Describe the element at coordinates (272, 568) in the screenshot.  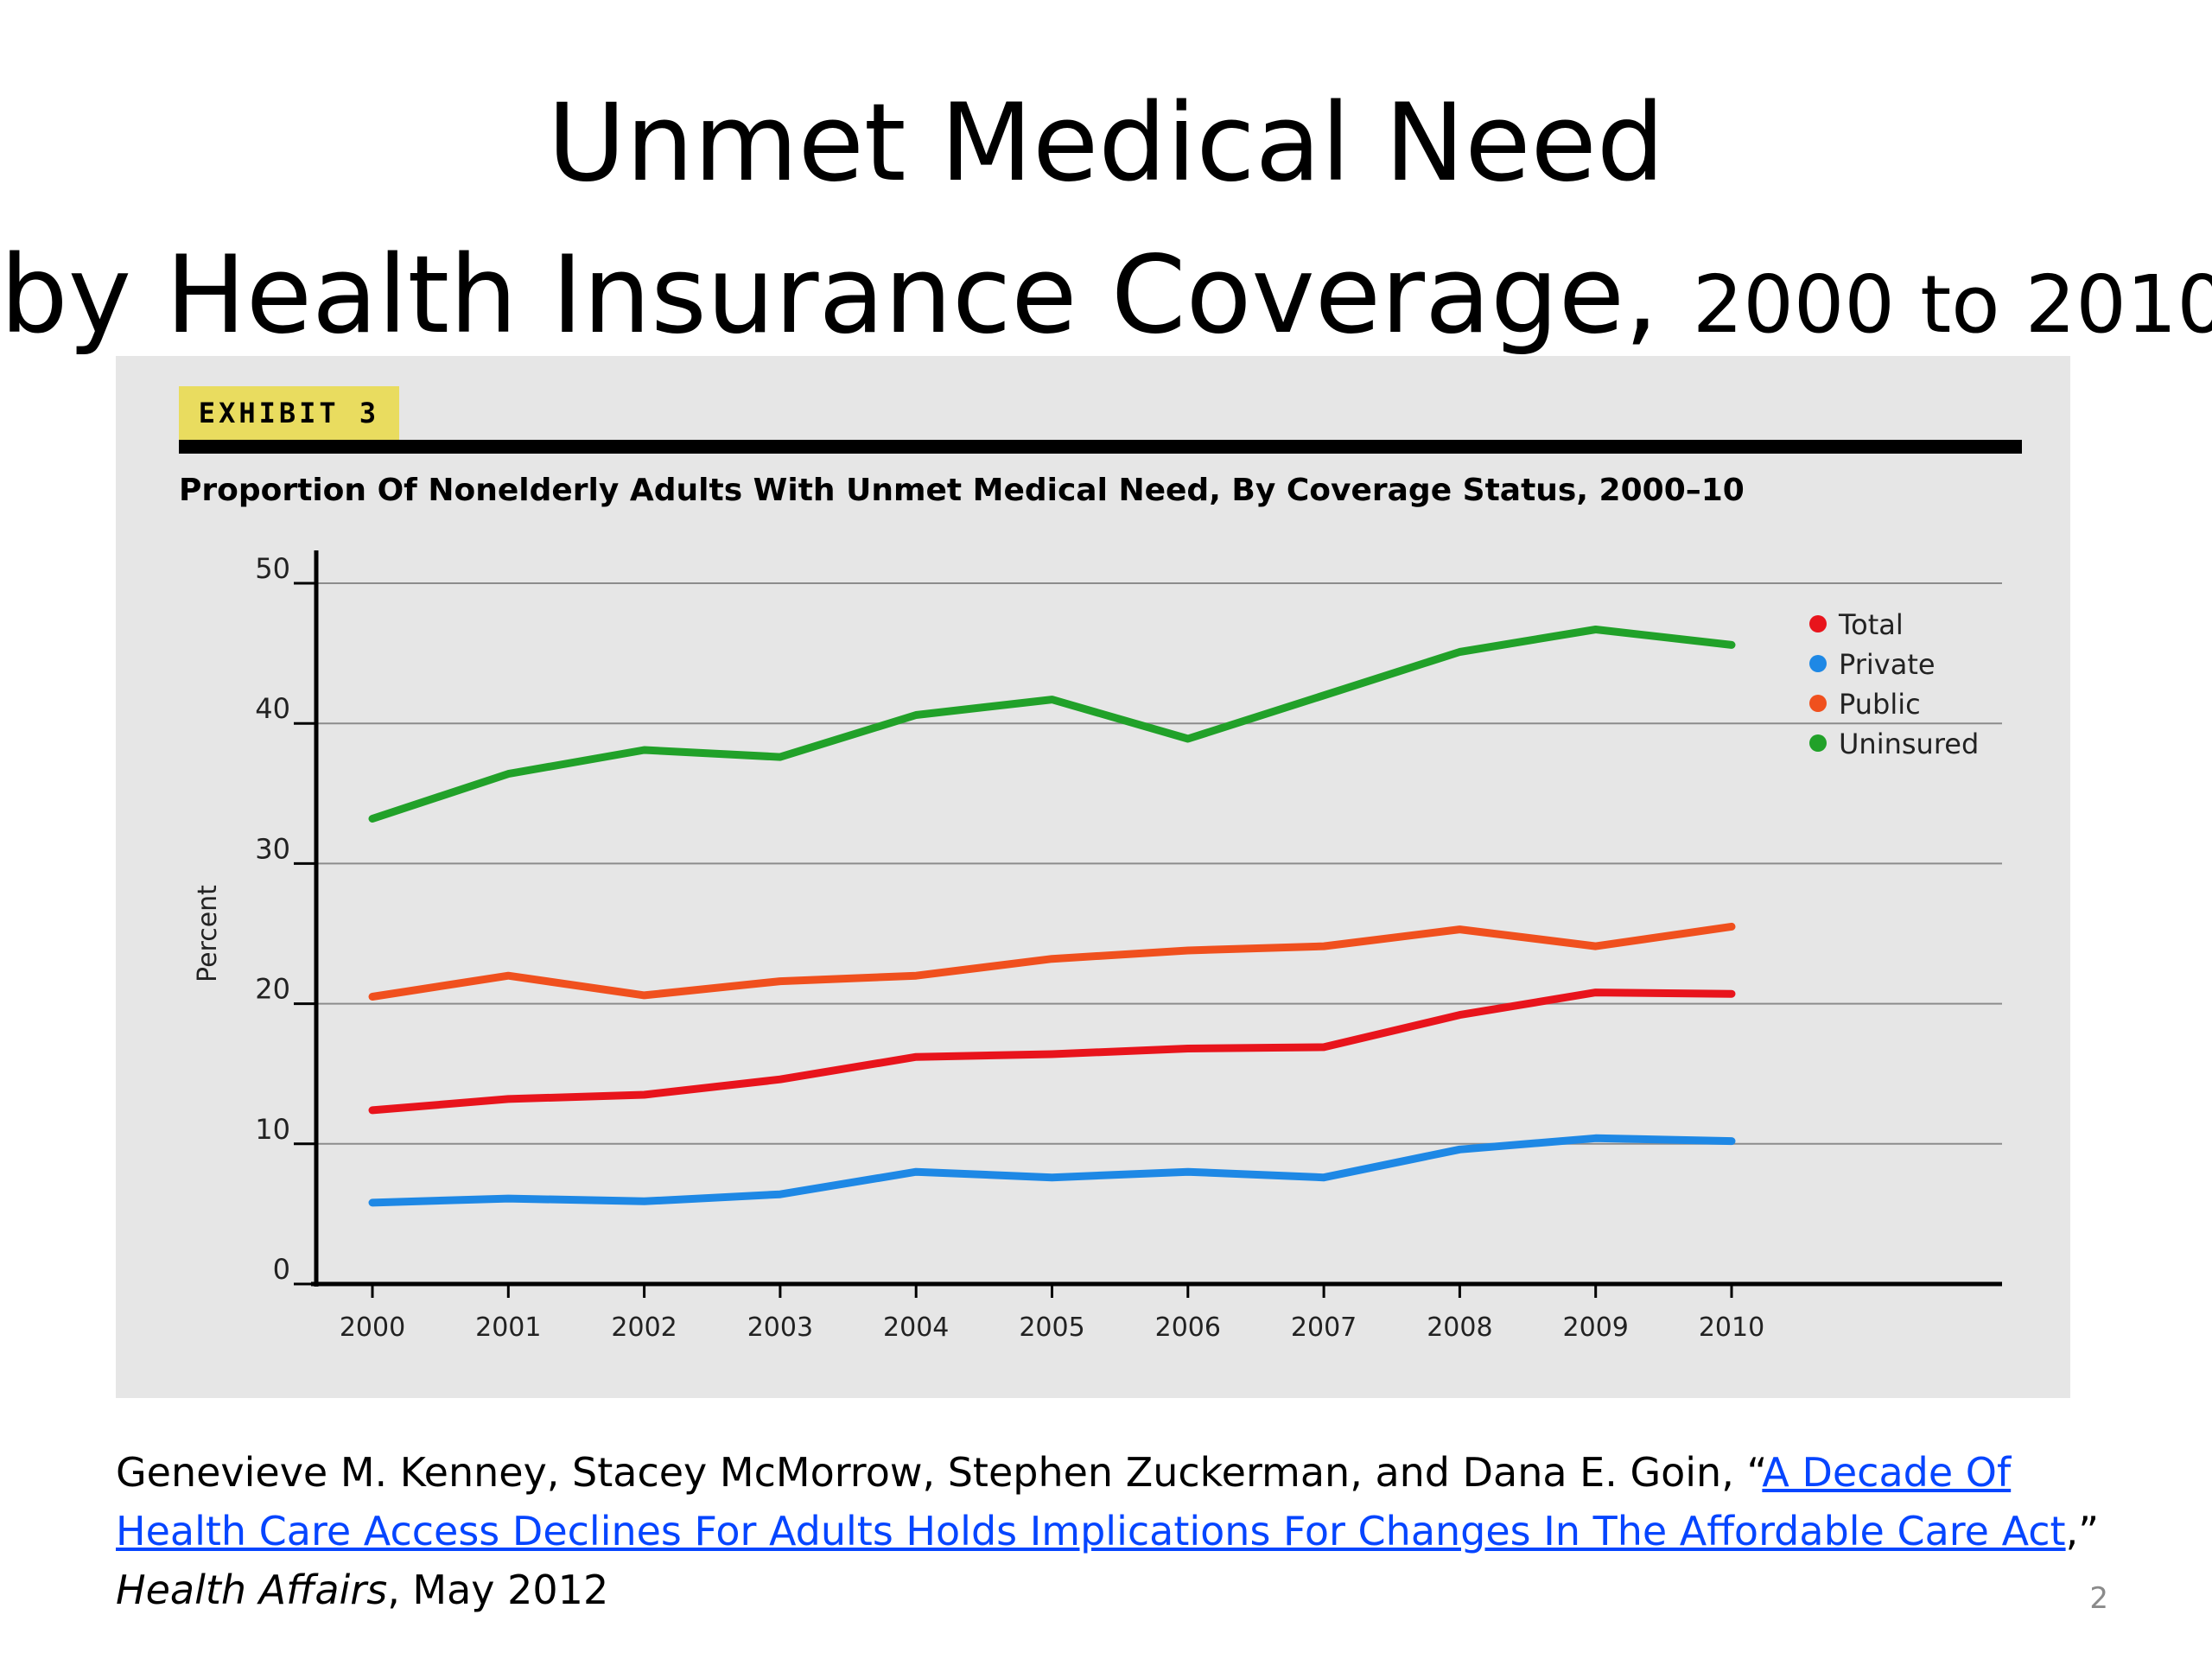
I see `y-tick-label: 50` at that location.